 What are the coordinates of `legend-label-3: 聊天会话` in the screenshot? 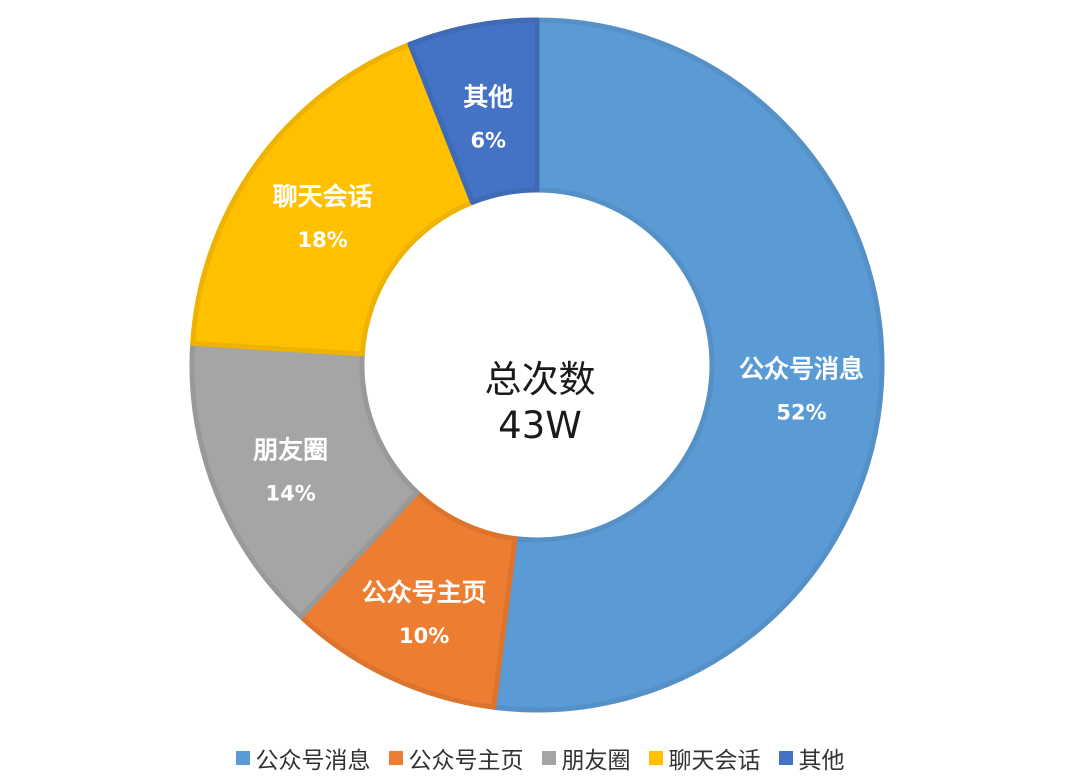 It's located at (714, 761).